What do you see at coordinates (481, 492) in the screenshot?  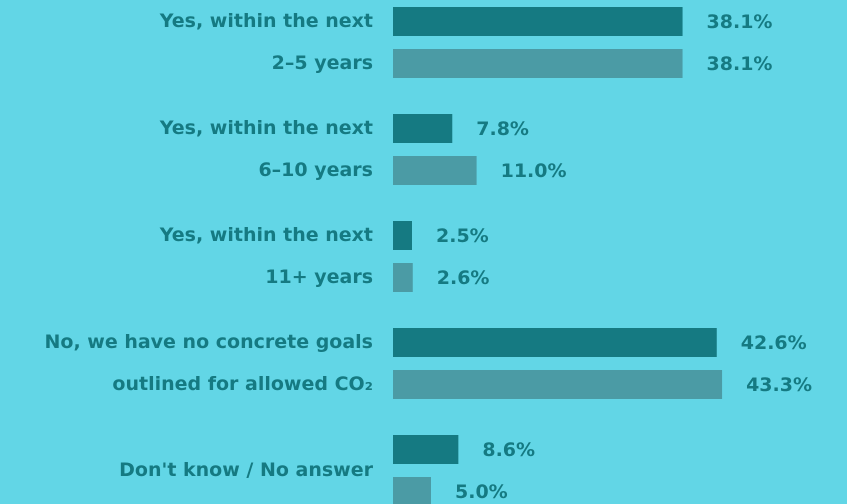 I see `value-label: 5.0%` at bounding box center [481, 492].